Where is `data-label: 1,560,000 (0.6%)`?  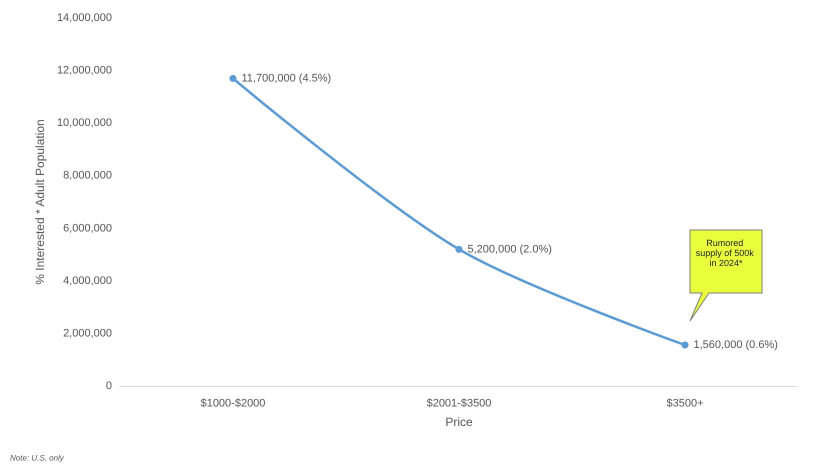 data-label: 1,560,000 (0.6%) is located at coordinates (736, 344).